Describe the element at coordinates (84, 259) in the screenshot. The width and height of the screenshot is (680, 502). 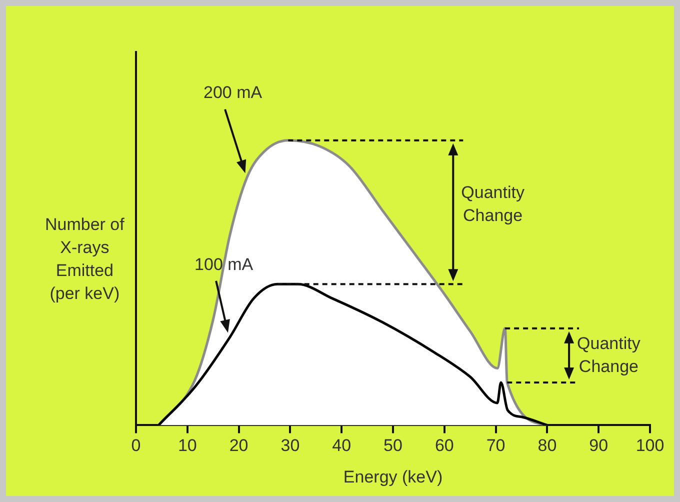
I see `y-axis-title: Number of X-rays Emitted (per keV)` at that location.